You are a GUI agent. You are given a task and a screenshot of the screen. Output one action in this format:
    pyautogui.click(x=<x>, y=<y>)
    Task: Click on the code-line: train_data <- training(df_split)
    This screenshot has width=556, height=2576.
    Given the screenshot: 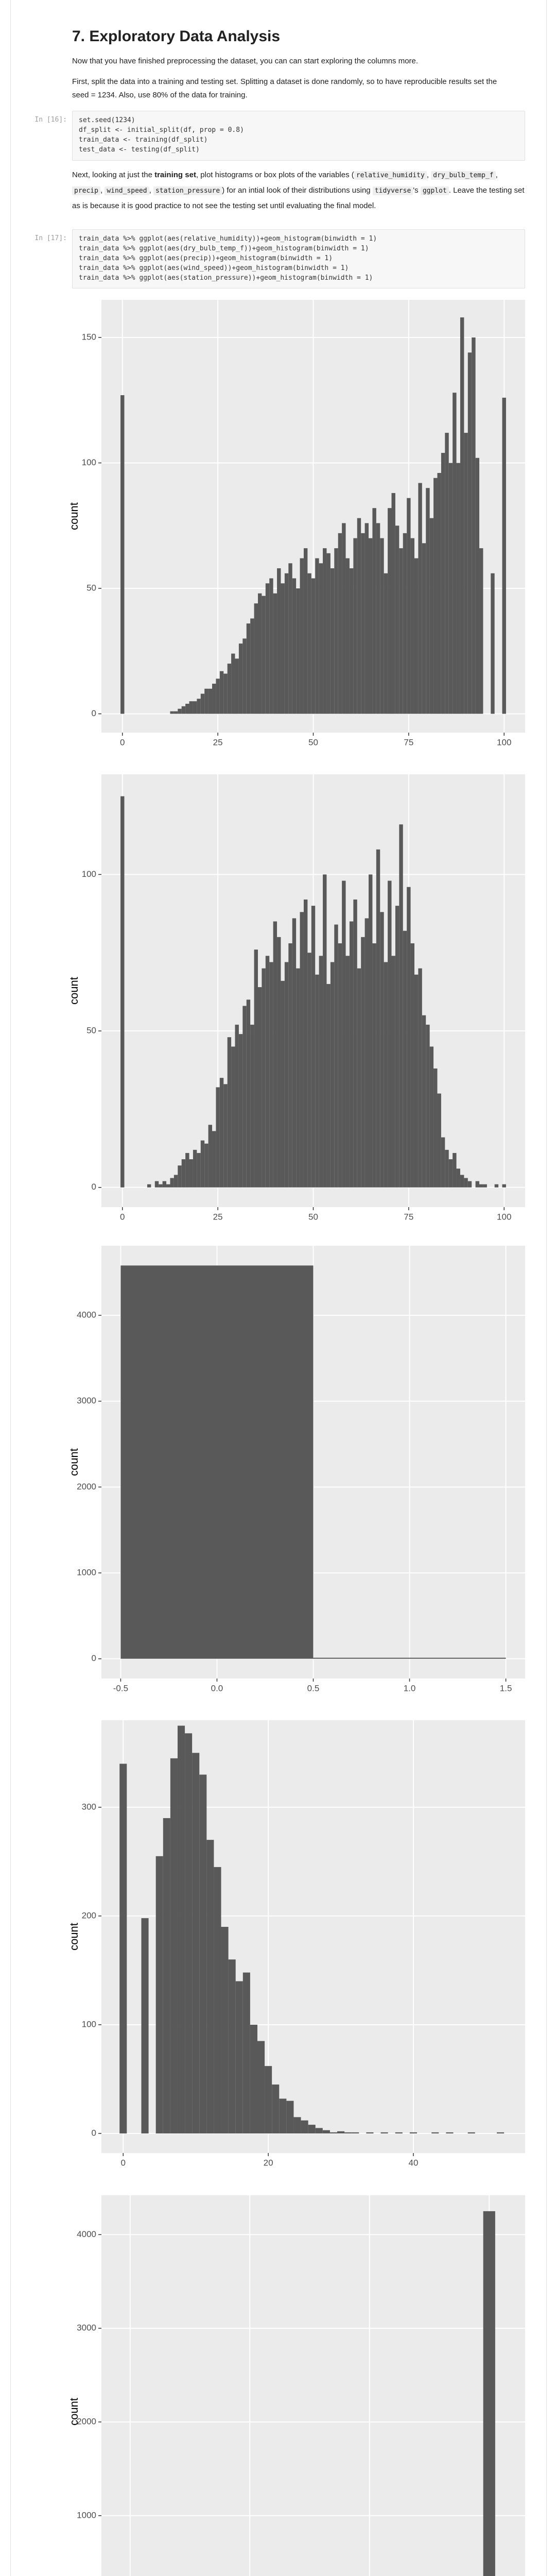 What is the action you would take?
    pyautogui.click(x=143, y=140)
    